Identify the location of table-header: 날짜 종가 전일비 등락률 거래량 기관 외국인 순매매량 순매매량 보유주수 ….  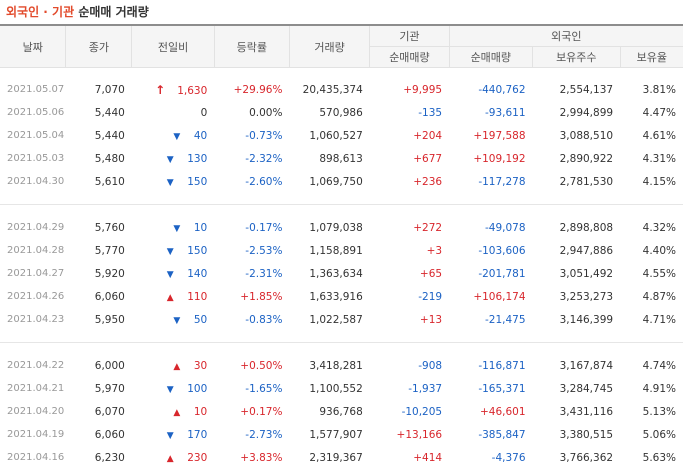
(341, 46).